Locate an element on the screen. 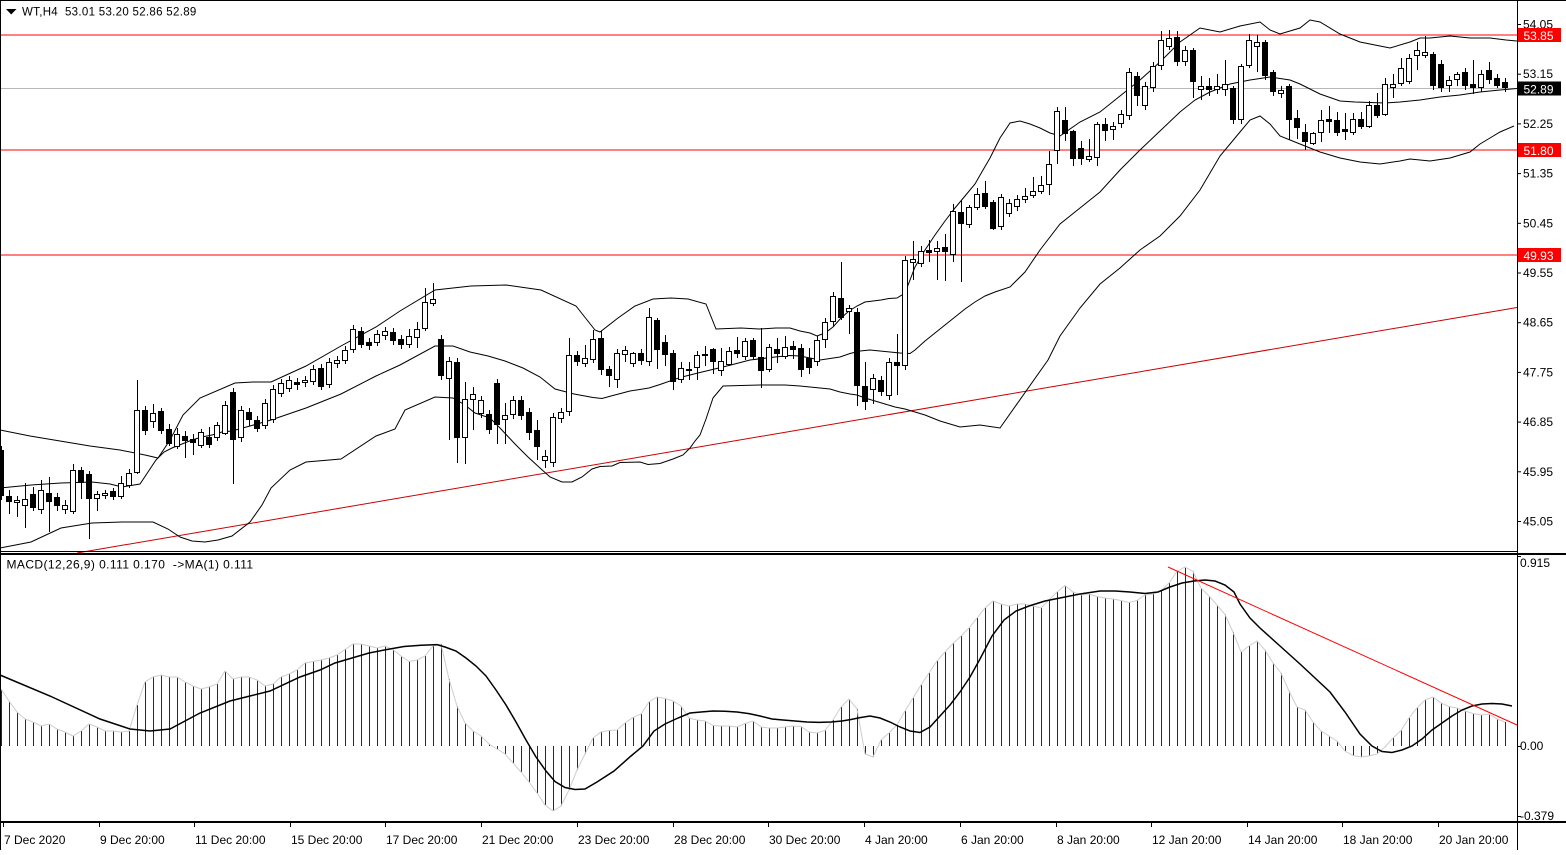 The height and width of the screenshot is (855, 1566). svg-text: 45.95 is located at coordinates (1538, 472).